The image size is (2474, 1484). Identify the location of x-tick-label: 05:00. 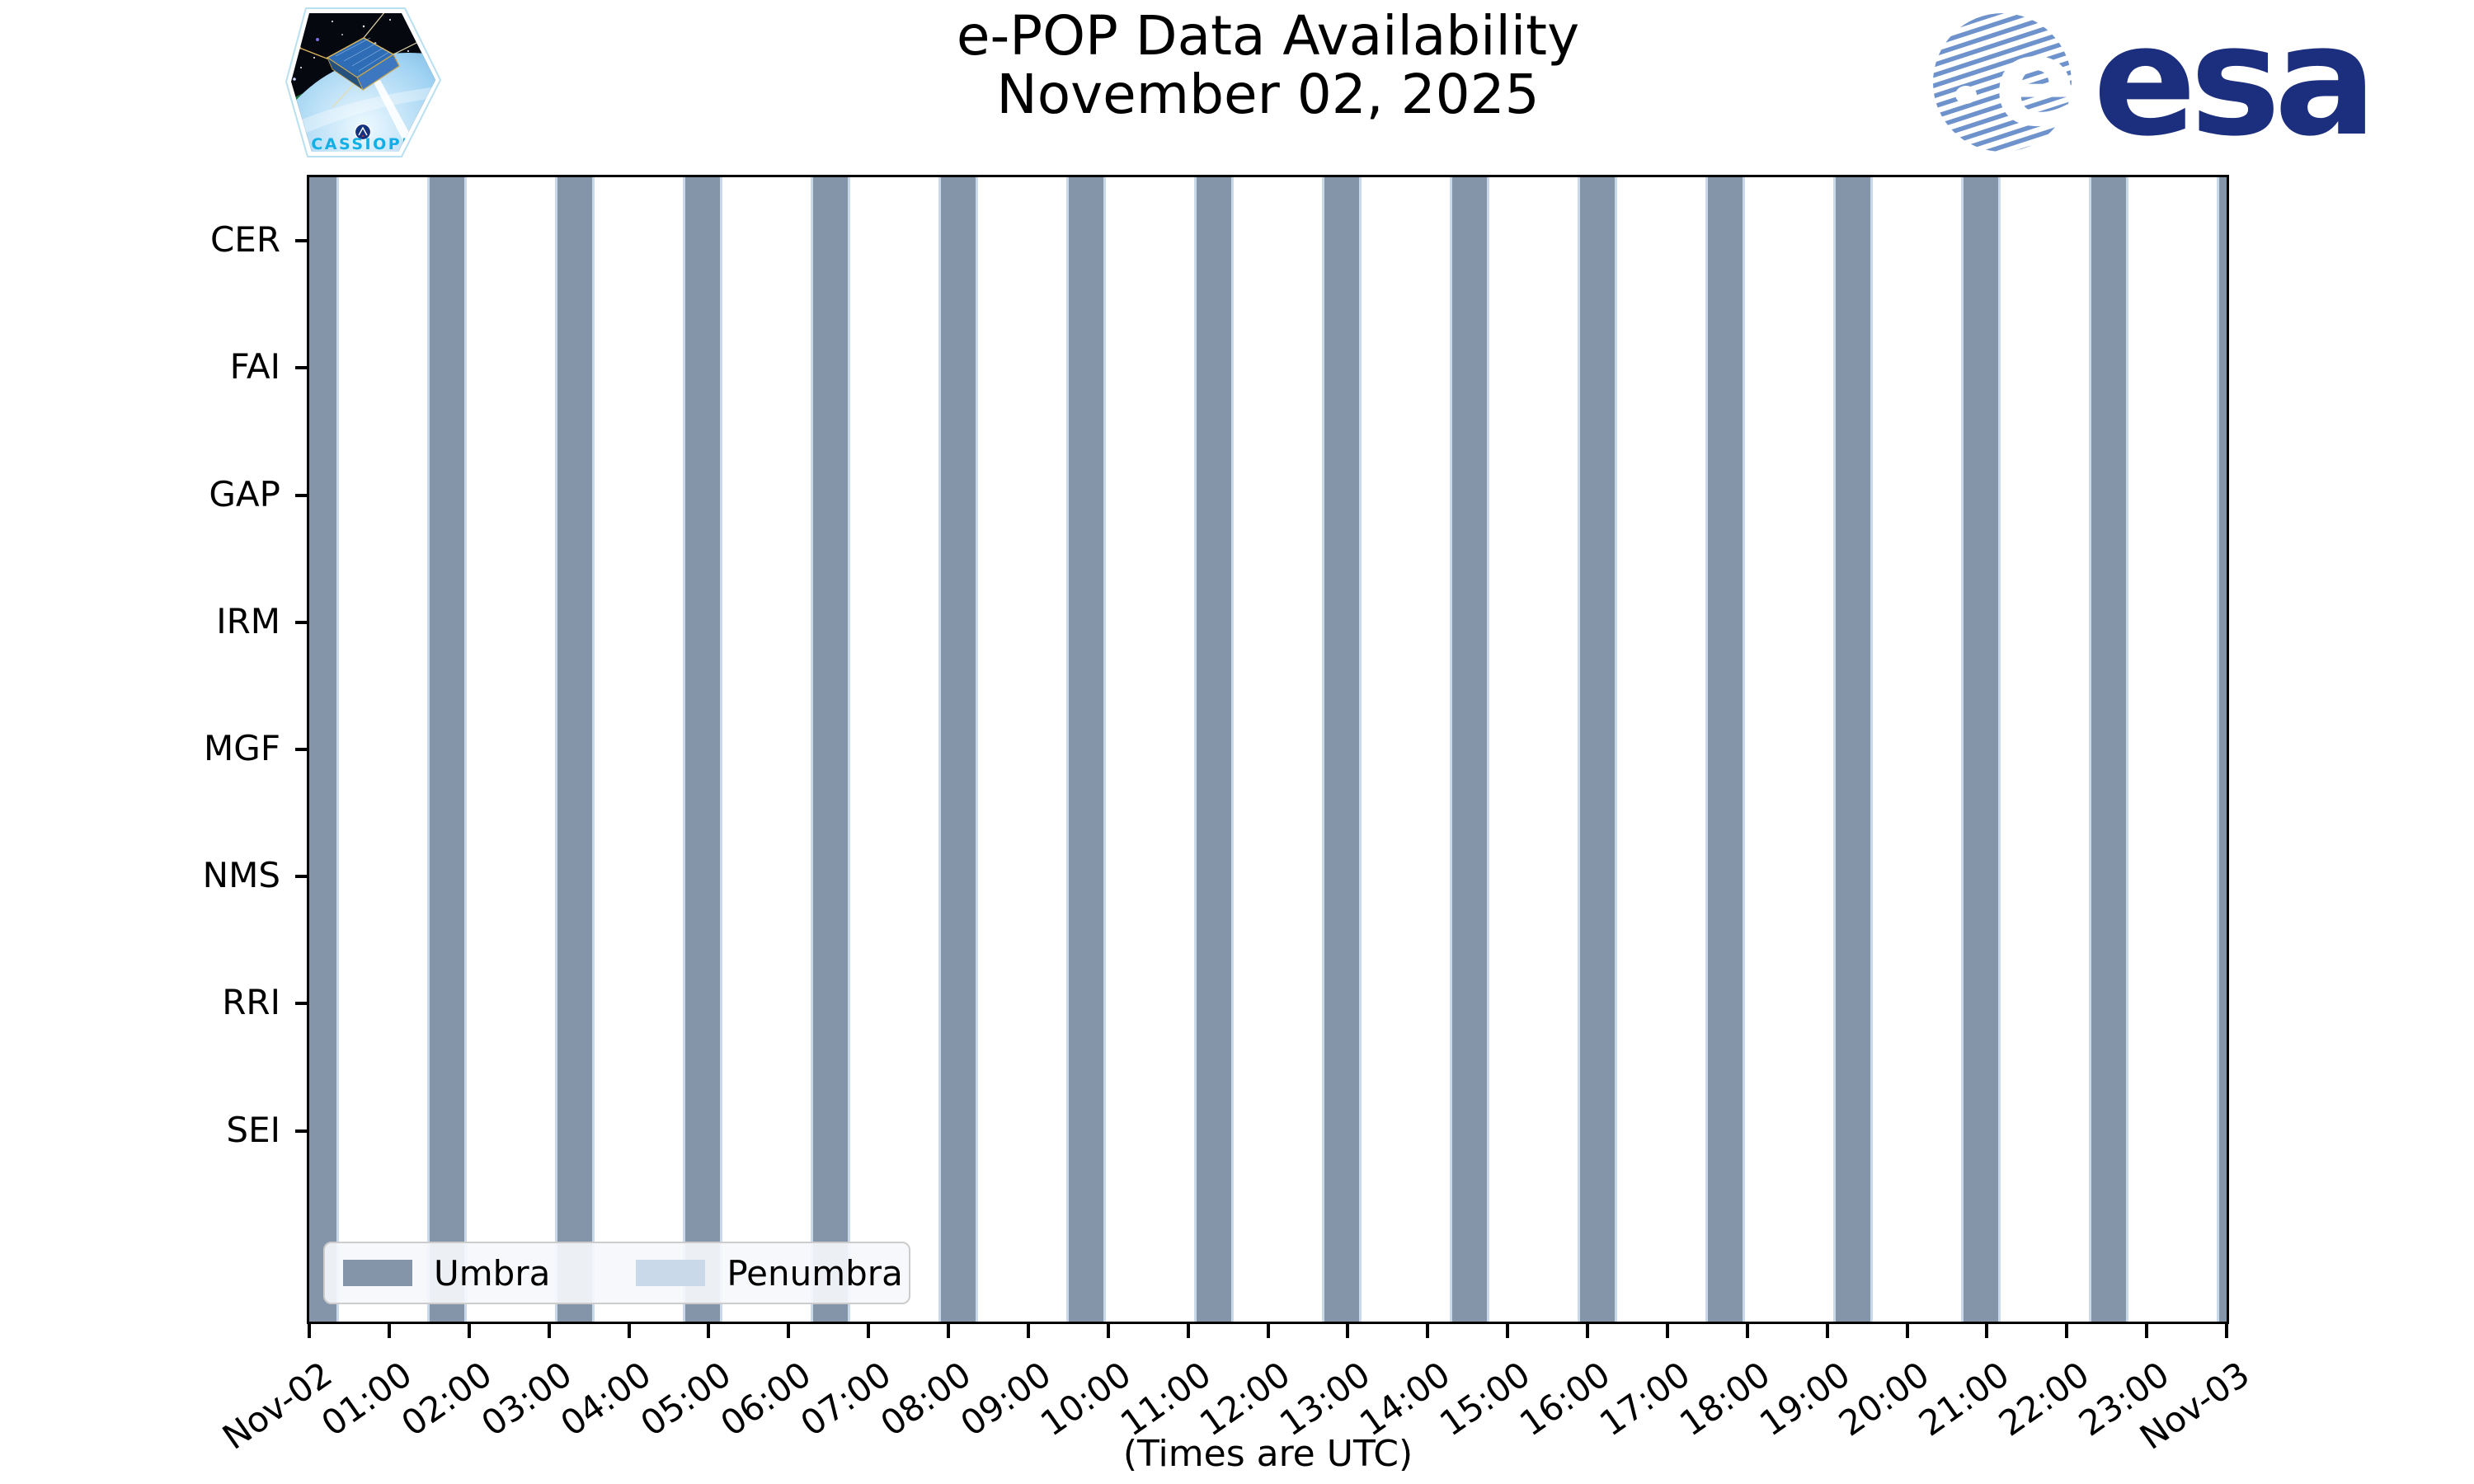
(686, 1399).